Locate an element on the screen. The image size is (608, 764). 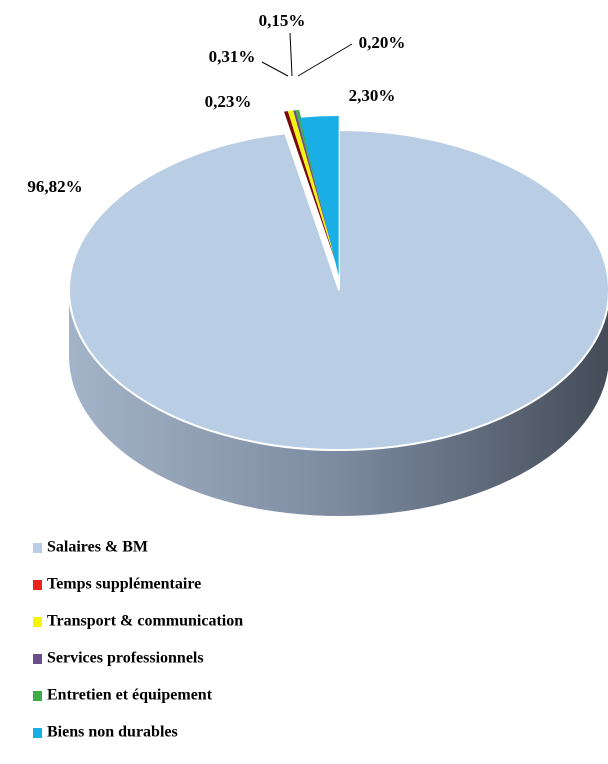
data-label: 96,82% is located at coordinates (54, 186).